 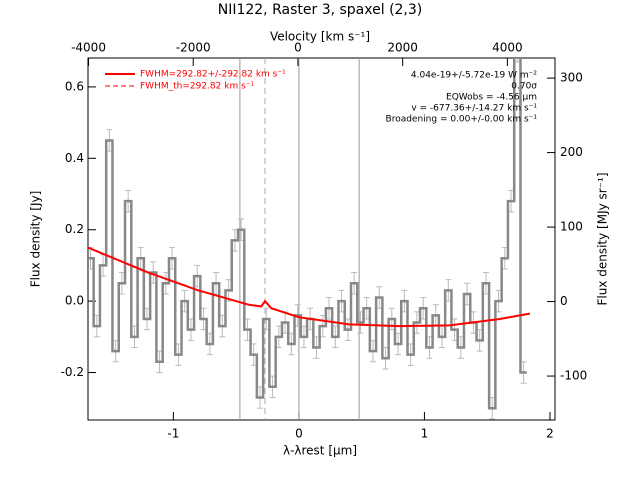 I want to click on y-tick-label: 0.2, so click(x=74, y=229).